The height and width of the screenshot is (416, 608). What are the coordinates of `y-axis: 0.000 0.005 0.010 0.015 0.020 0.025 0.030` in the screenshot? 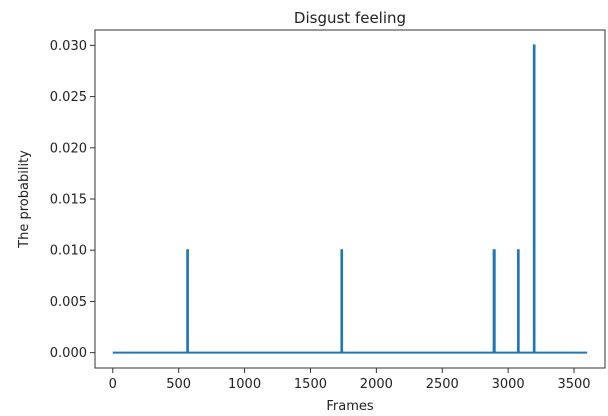 It's located at (72, 200).